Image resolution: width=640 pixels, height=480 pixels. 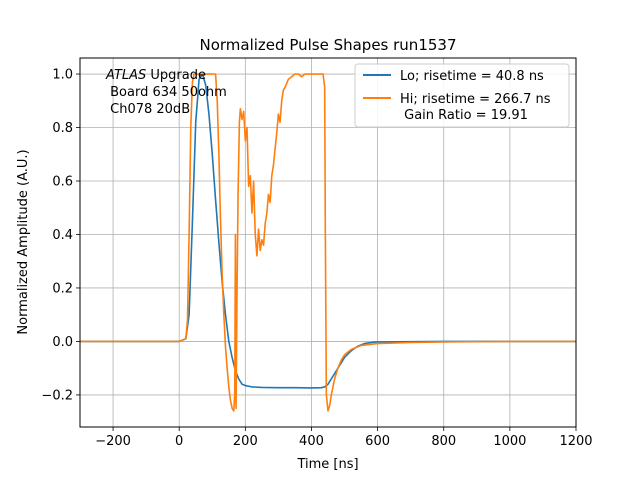 I want to click on legend-label-hi-line: Gain Ratio = 19.91, so click(x=464, y=115).